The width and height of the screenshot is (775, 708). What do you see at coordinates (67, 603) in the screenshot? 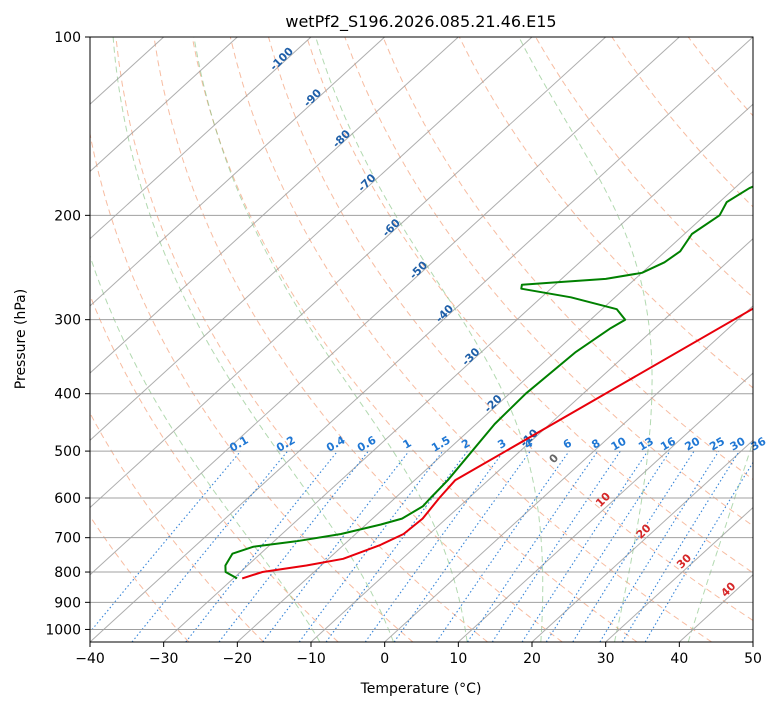
I see `y-tick-label: 900` at bounding box center [67, 603].